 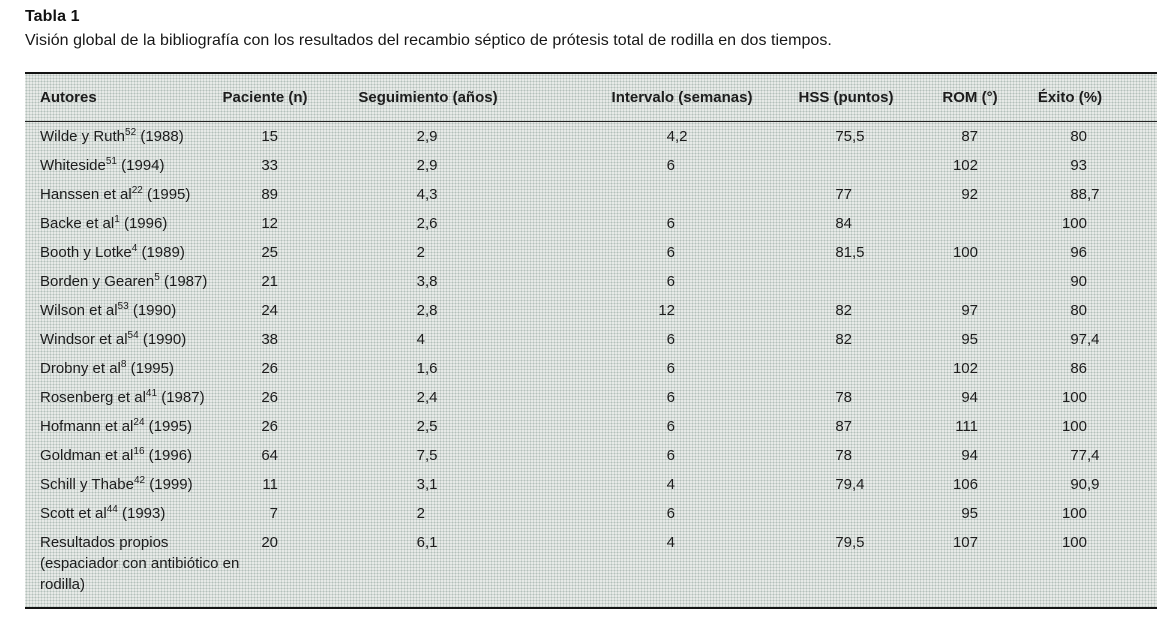 I want to click on reference-superscript: 24, so click(x=139, y=422).